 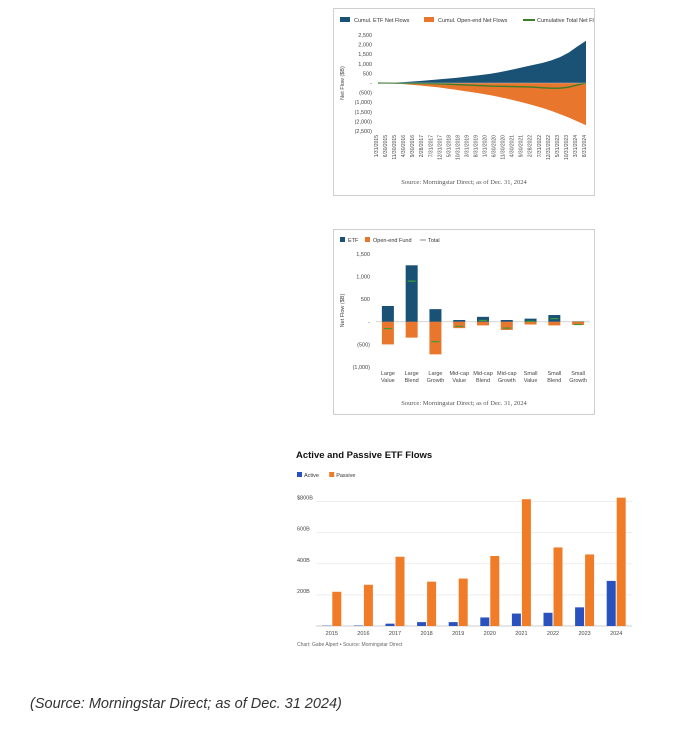 What do you see at coordinates (365, 55) in the screenshot?
I see `y-tick-label: 1,500` at bounding box center [365, 55].